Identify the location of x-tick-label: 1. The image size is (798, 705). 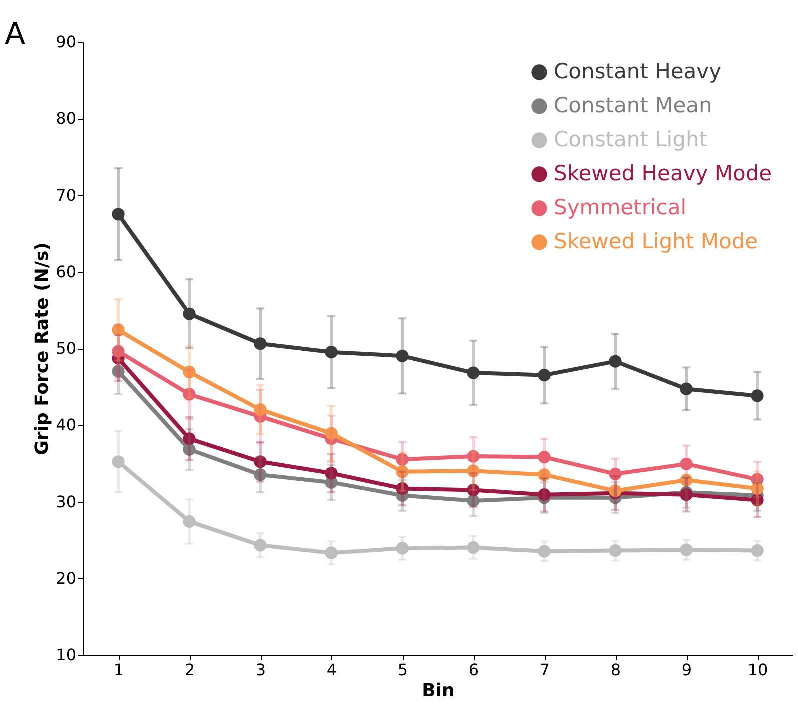
(119, 670).